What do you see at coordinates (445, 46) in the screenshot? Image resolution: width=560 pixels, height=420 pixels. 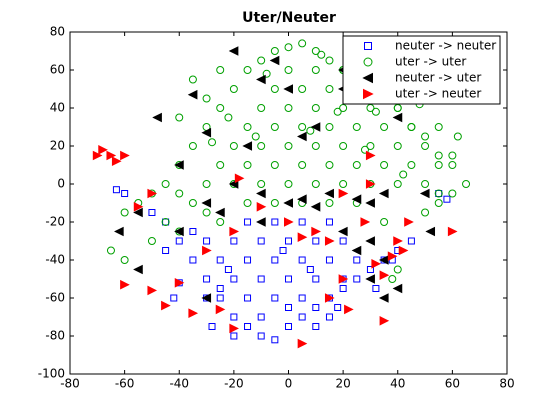 I see `legend-label: neuter -> neuter` at bounding box center [445, 46].